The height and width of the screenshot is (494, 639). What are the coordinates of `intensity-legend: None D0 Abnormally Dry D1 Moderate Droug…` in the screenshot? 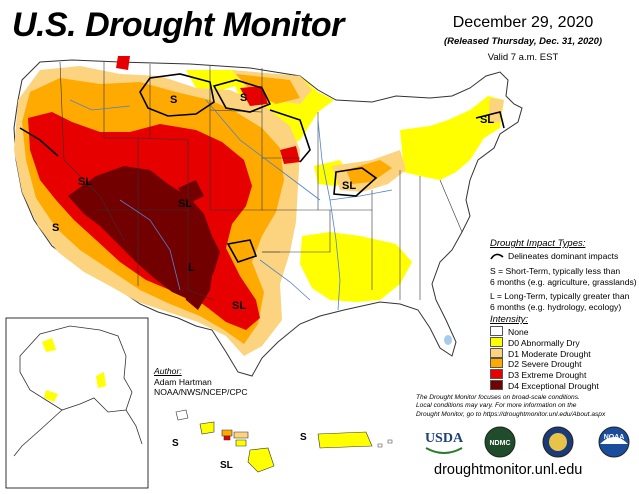 It's located at (544, 358).